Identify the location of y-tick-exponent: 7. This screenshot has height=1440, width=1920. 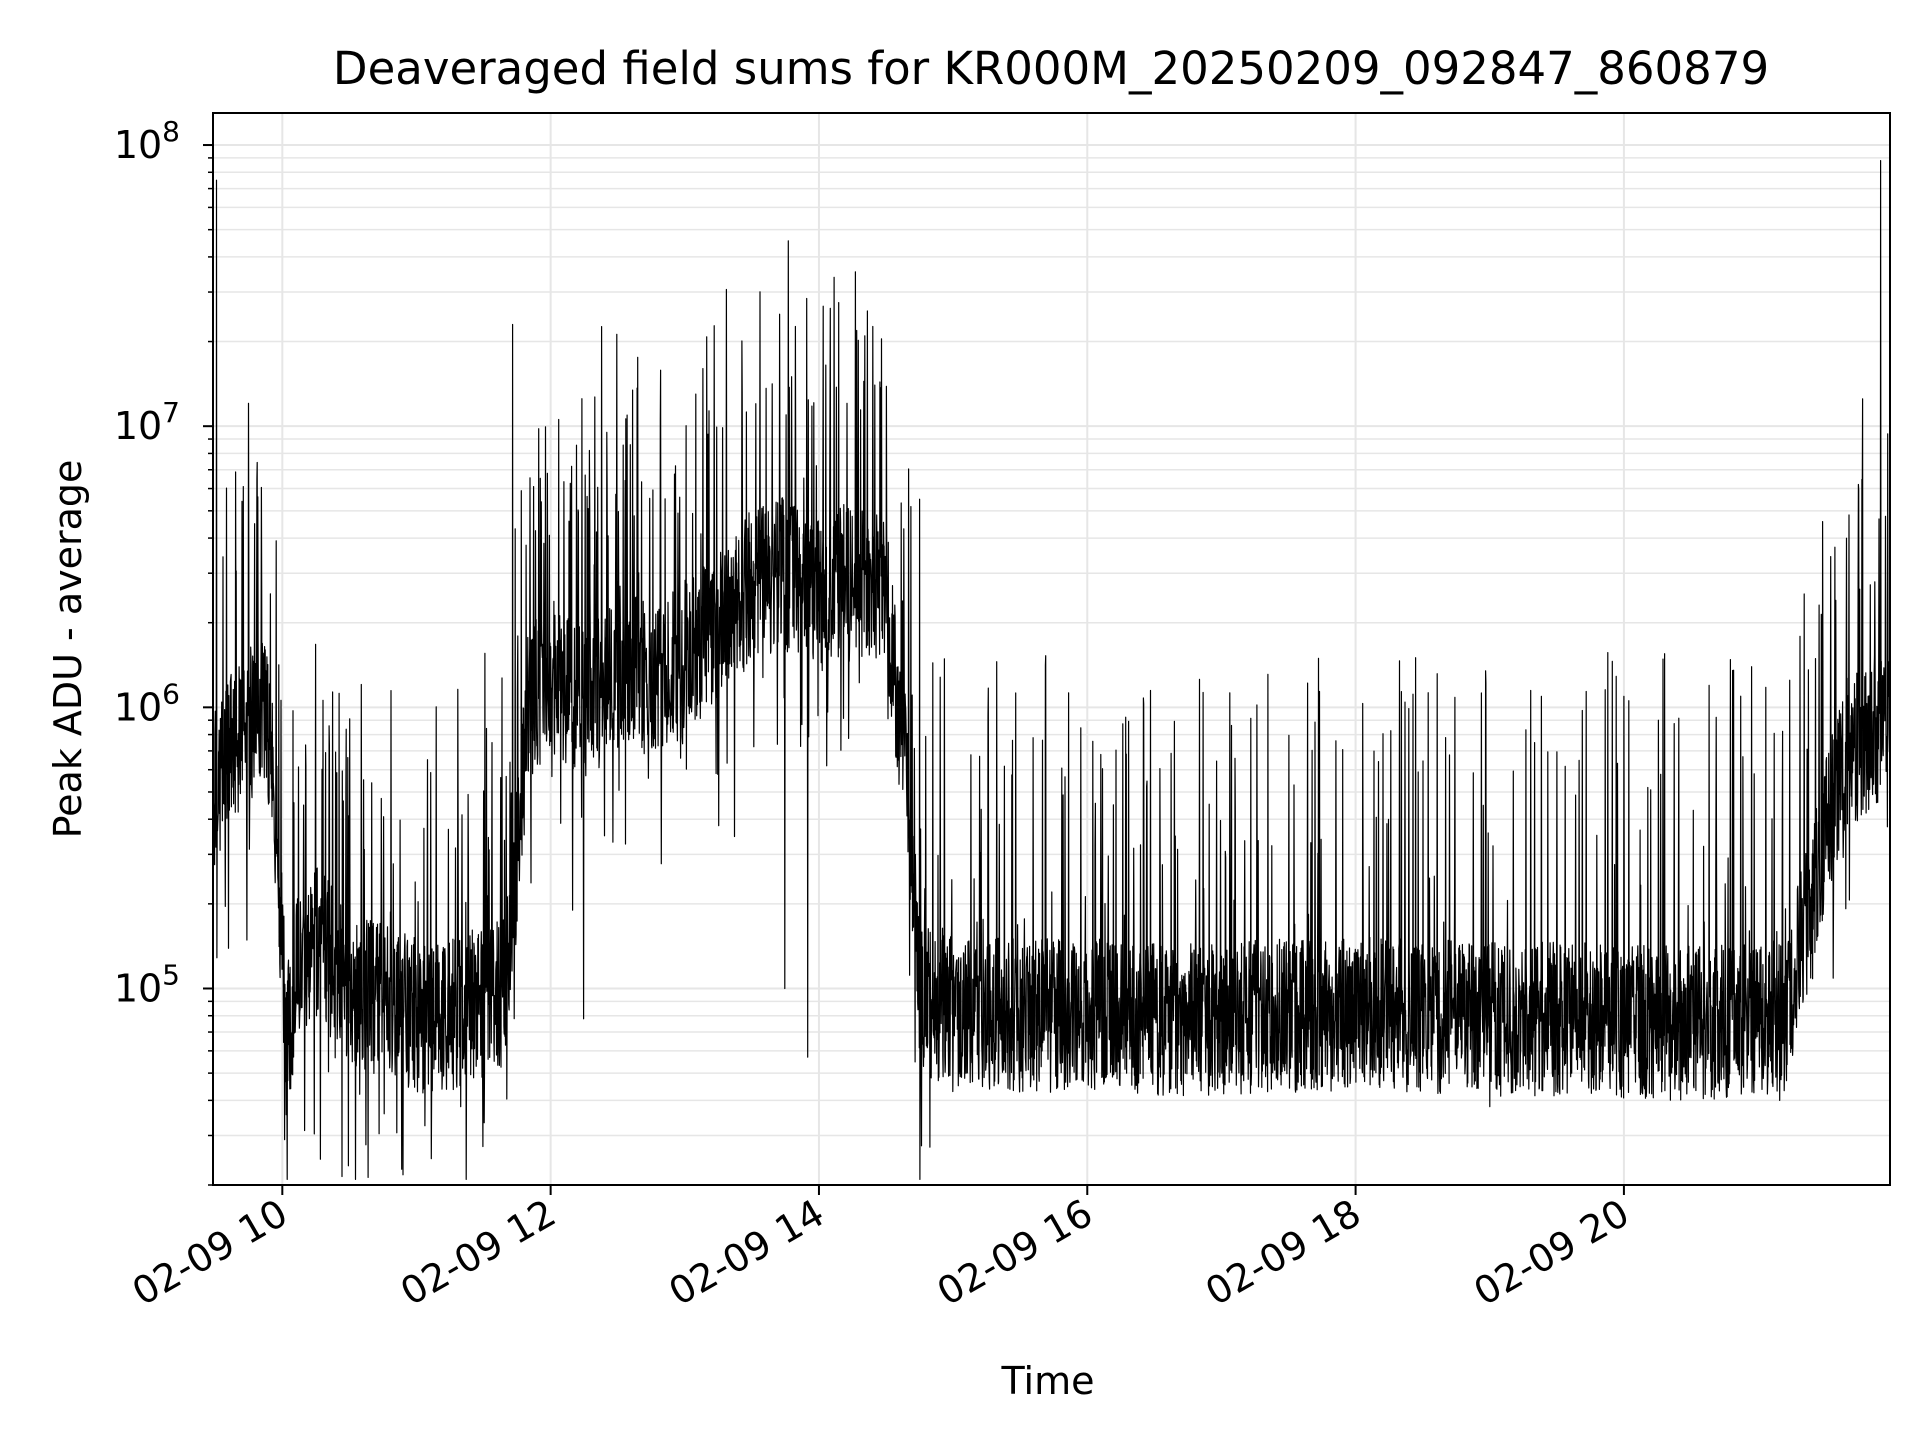
(171, 412).